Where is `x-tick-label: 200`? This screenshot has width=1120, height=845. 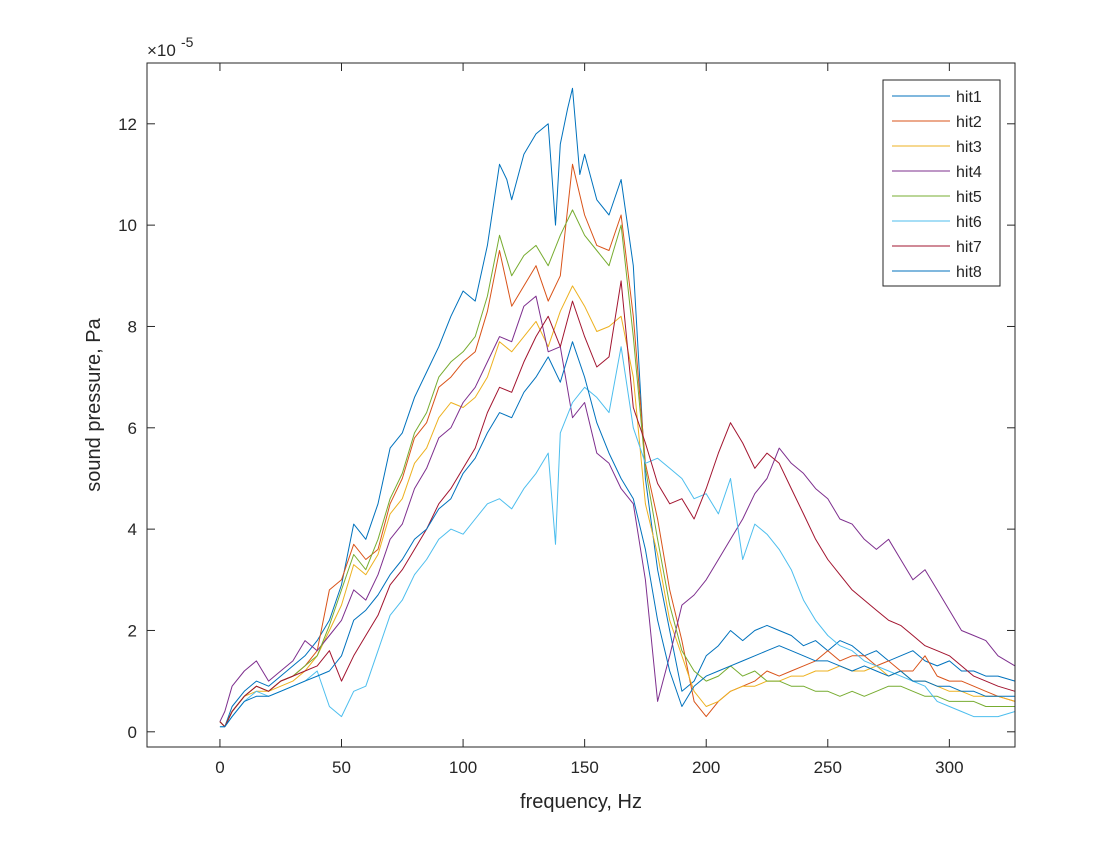
x-tick-label: 200 is located at coordinates (706, 767).